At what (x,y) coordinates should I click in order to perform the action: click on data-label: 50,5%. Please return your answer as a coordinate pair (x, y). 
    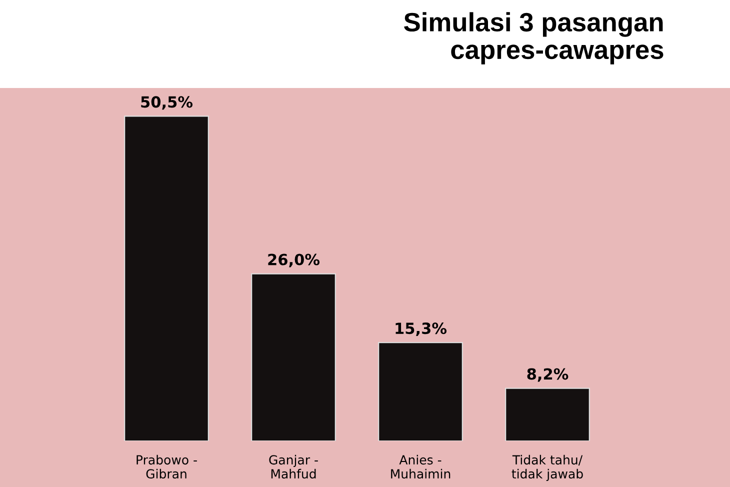
    Looking at the image, I should click on (167, 103).